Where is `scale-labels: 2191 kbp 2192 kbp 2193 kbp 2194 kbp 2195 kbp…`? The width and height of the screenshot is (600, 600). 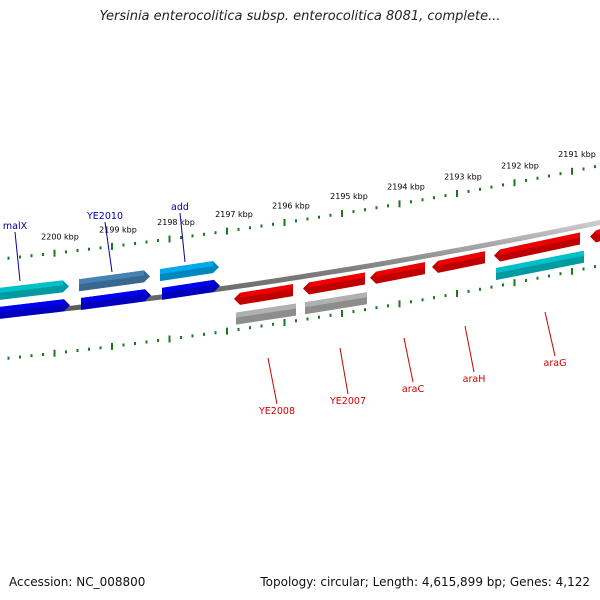 scale-labels: 2191 kbp 2192 kbp 2193 kbp 2194 kbp 2195 kbp… is located at coordinates (318, 195).